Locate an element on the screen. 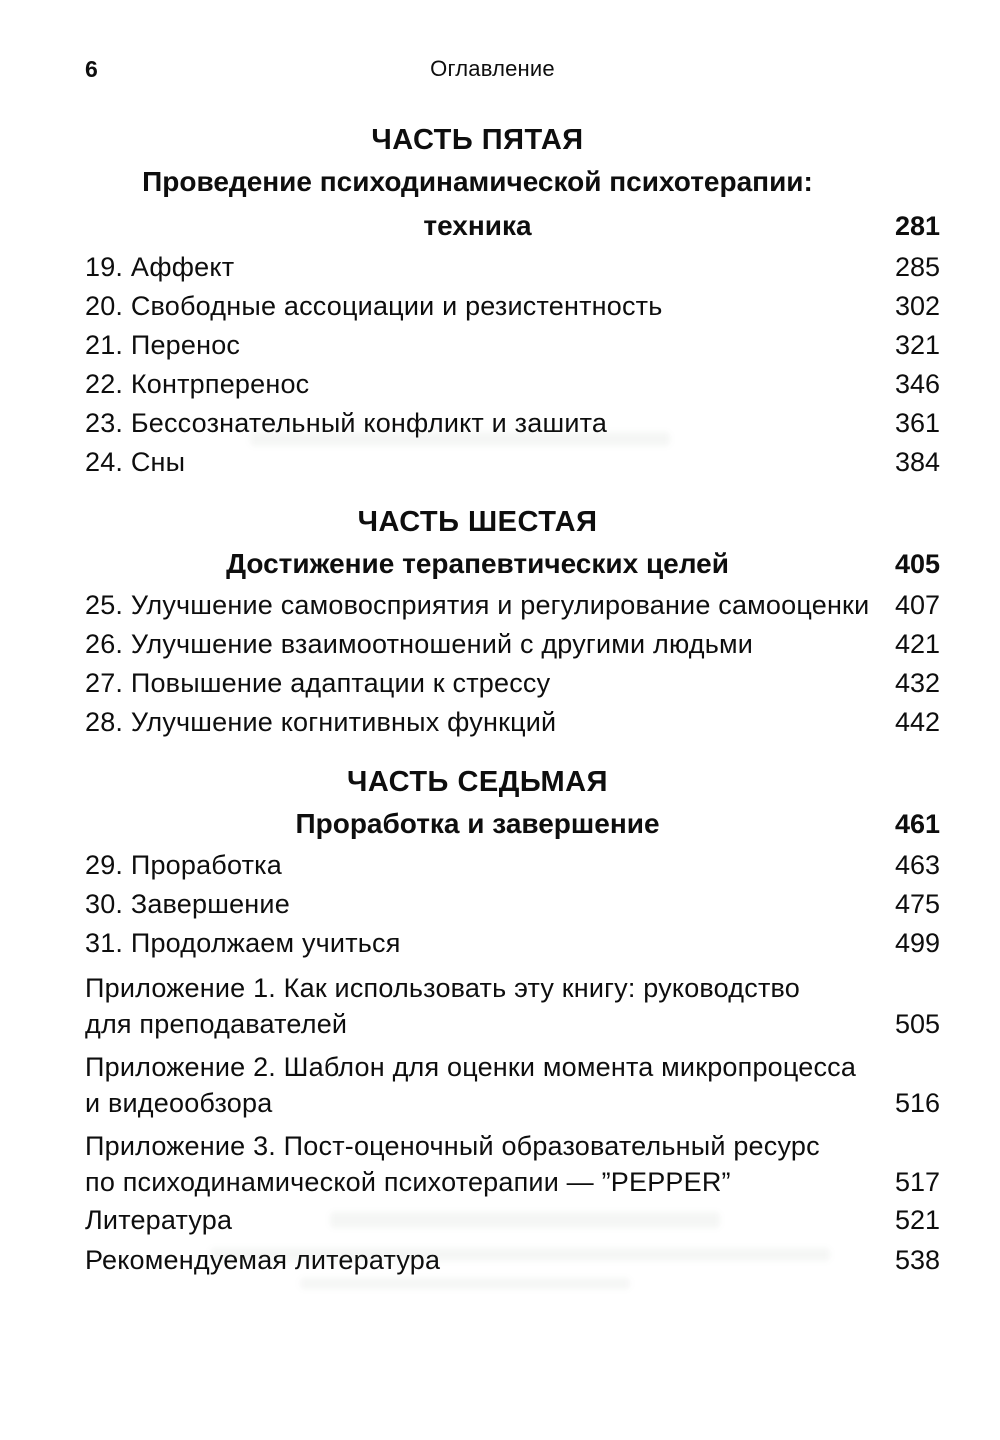 The width and height of the screenshot is (1000, 1440). toc-entry-literature: Литература 521 is located at coordinates (512, 1220).